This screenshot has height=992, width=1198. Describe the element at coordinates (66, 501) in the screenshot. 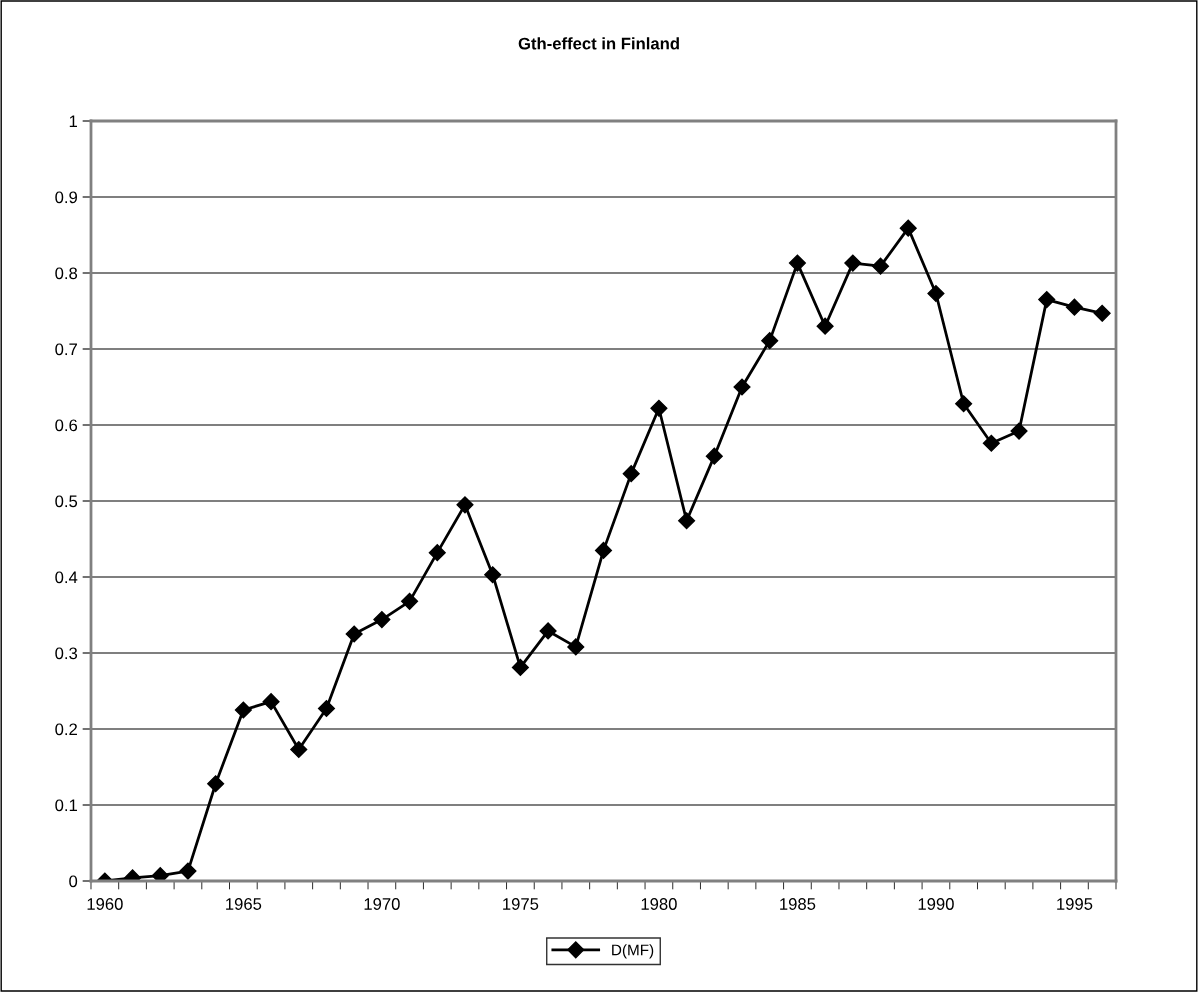

I see `y-tick-label: 0.5` at that location.